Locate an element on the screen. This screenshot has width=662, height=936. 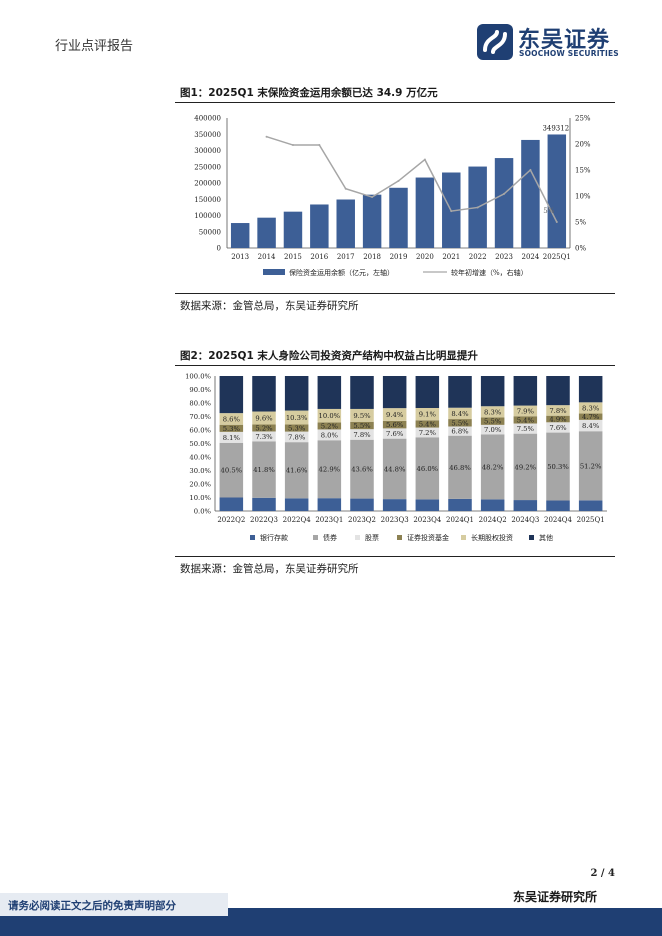
footer-tab is located at coordinates (114, 904).